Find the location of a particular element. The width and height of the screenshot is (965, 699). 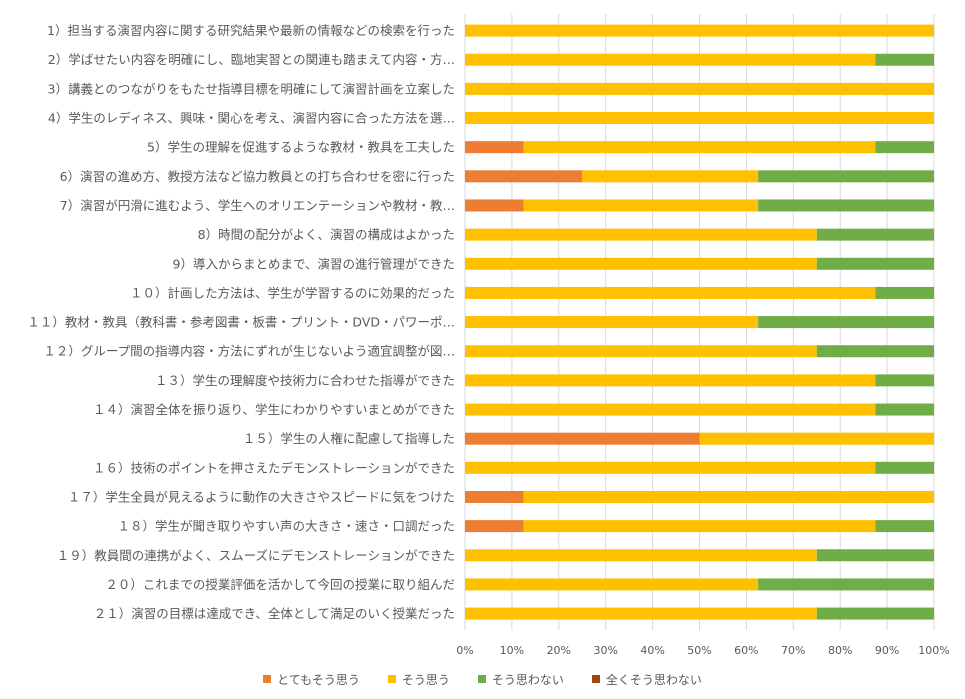

category-label: １４）演習全体を振り返り、学生にわかりやすいまとめができた is located at coordinates (274, 409).